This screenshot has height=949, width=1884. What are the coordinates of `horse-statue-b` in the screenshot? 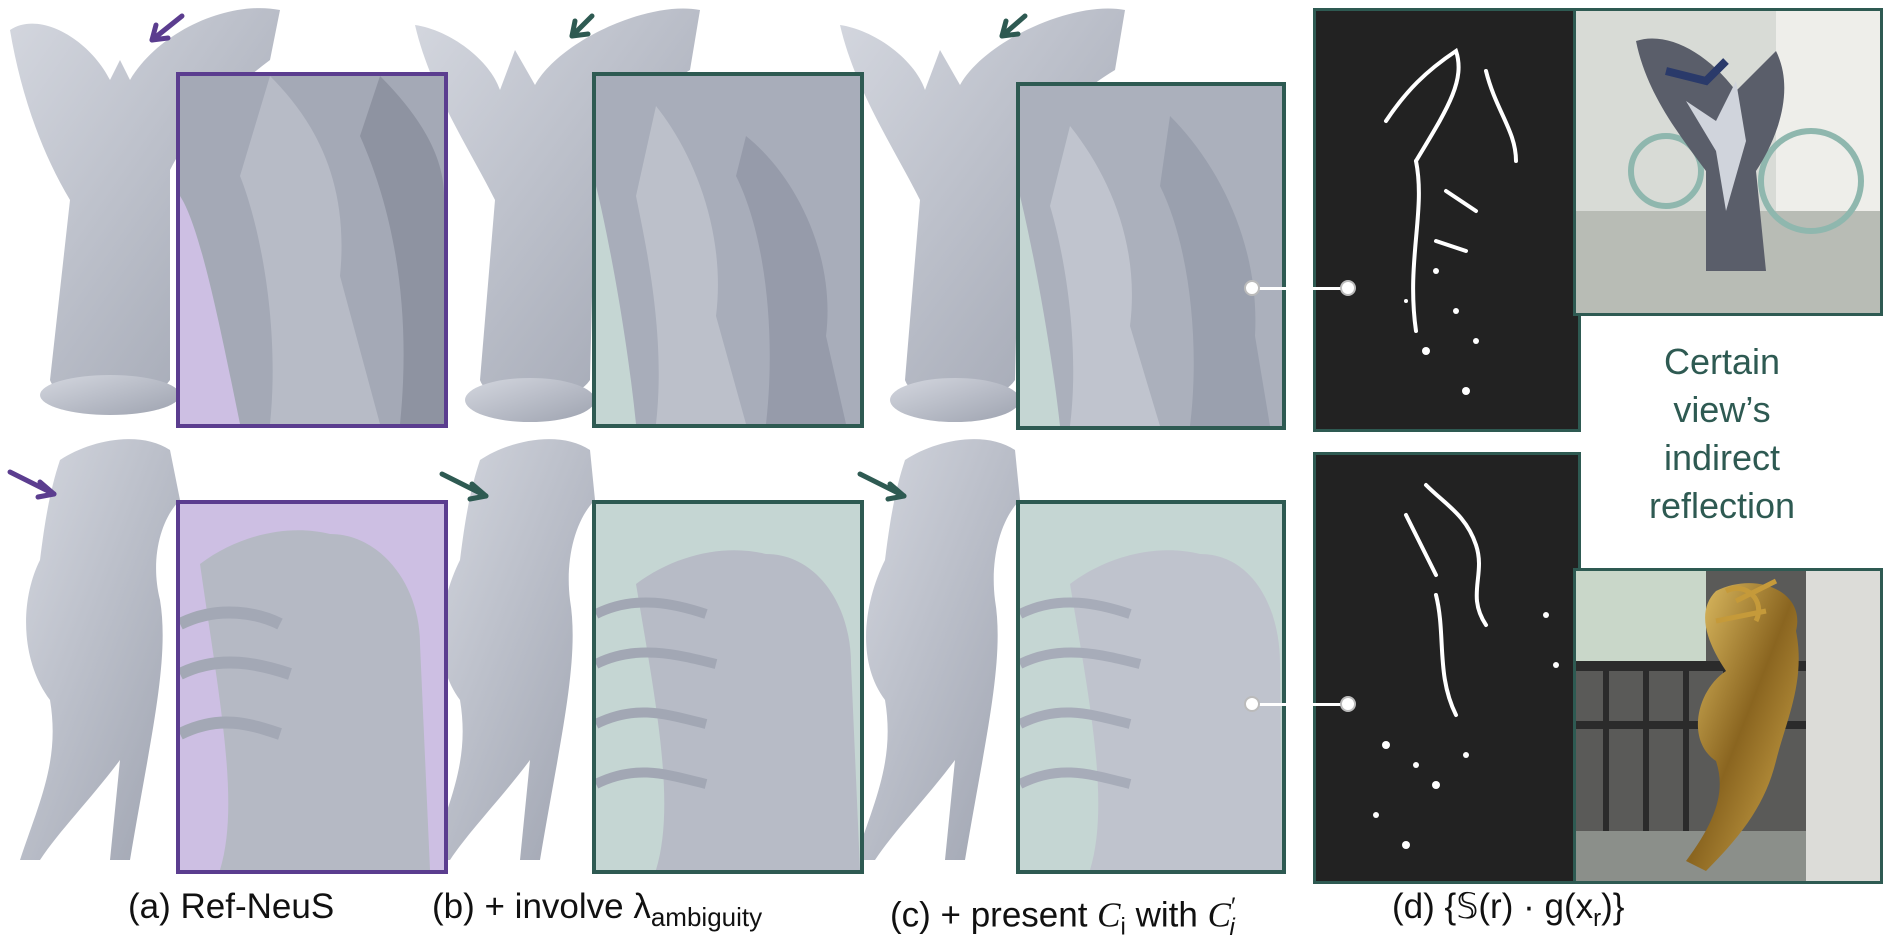 It's located at (512, 649).